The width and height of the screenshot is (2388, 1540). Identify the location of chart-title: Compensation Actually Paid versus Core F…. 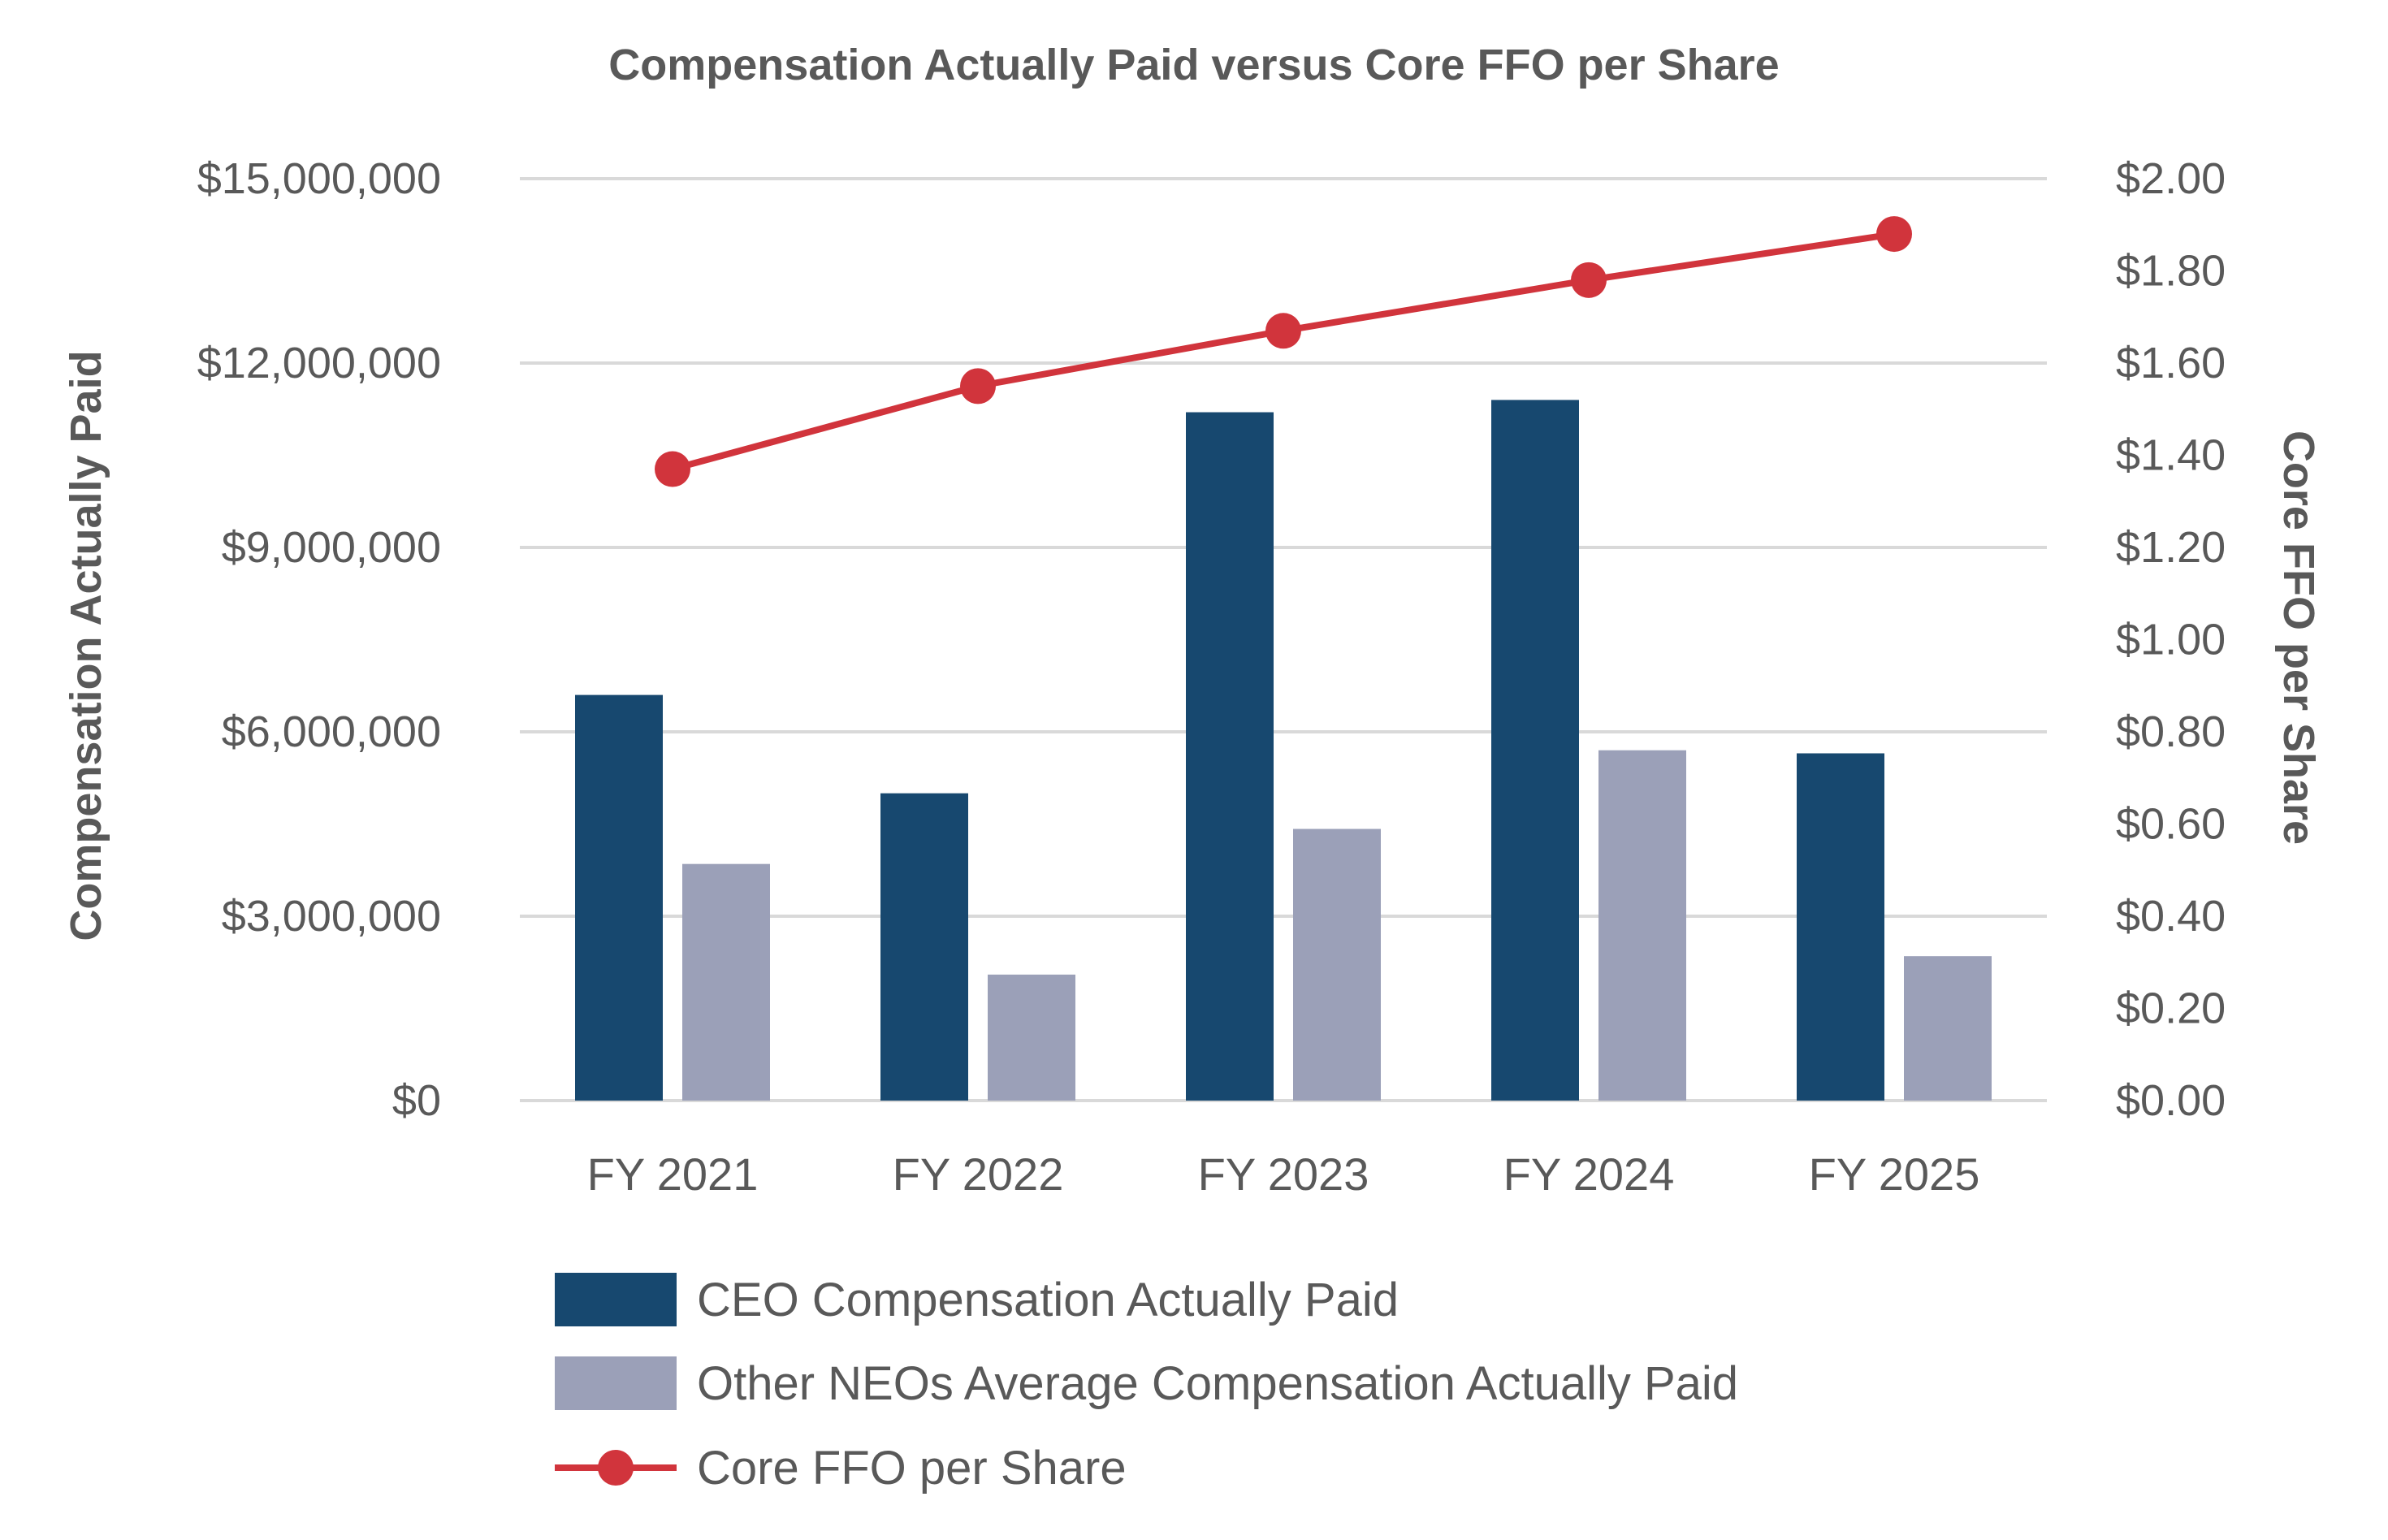
(1193, 65).